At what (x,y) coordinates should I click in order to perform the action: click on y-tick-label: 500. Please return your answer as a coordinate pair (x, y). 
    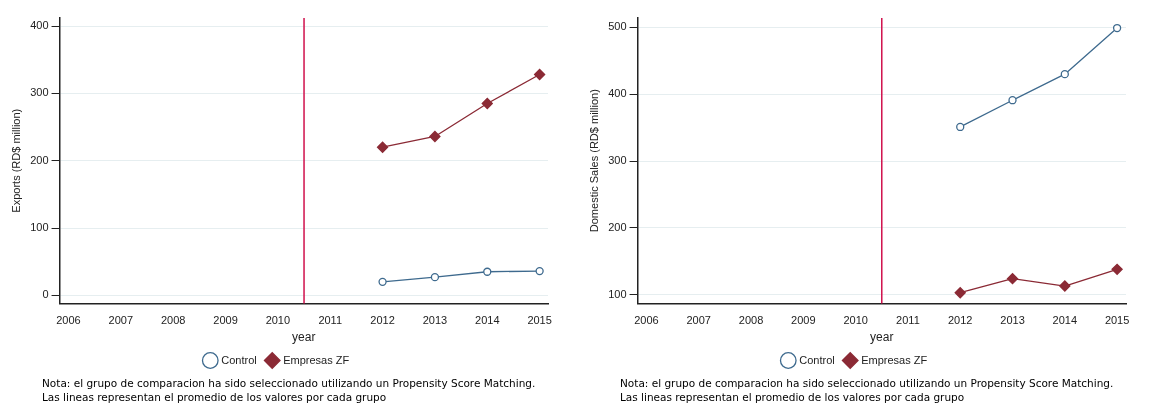
    Looking at the image, I should click on (617, 26).